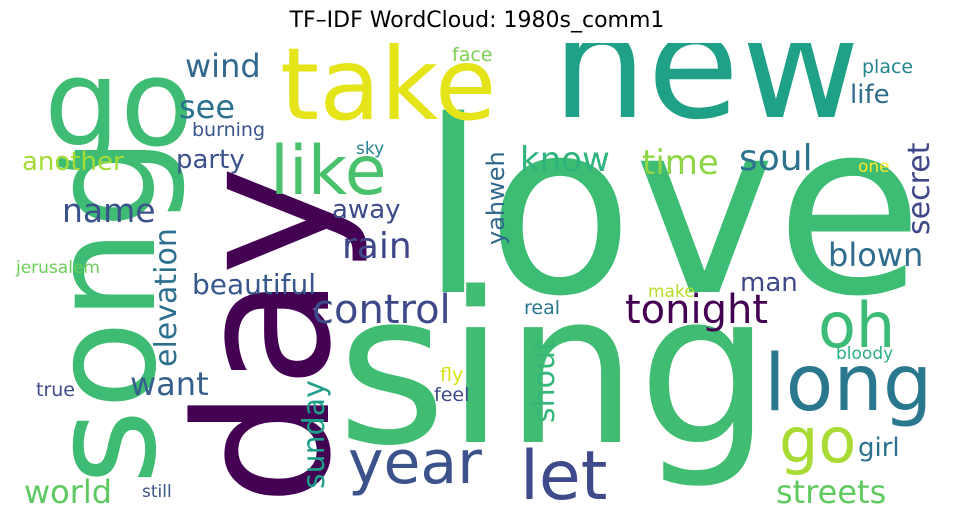 This screenshot has height=523, width=954. I want to click on word-away: away, so click(366, 210).